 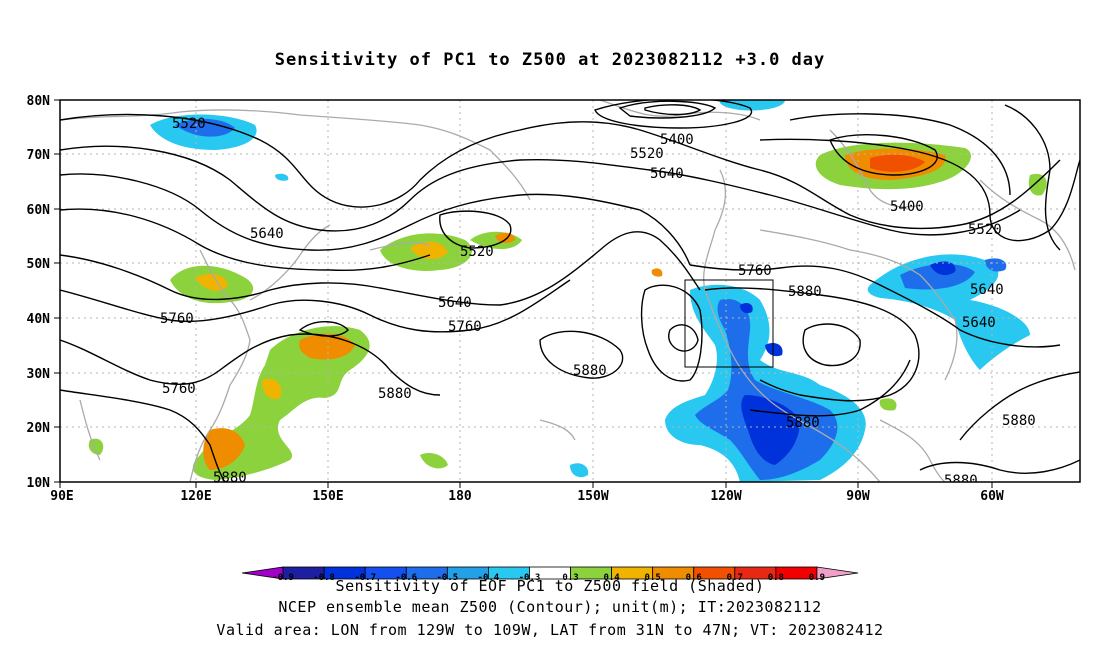 What do you see at coordinates (39, 374) in the screenshot?
I see `lat-label: 30N` at bounding box center [39, 374].